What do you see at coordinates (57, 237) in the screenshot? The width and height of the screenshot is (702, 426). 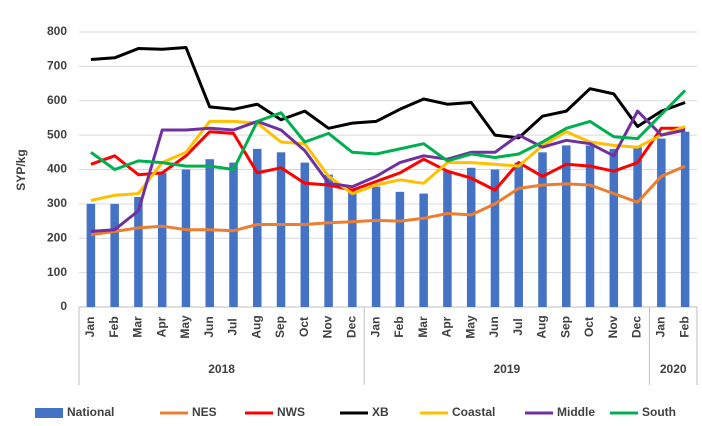 I see `y-tick-label: 200` at bounding box center [57, 237].